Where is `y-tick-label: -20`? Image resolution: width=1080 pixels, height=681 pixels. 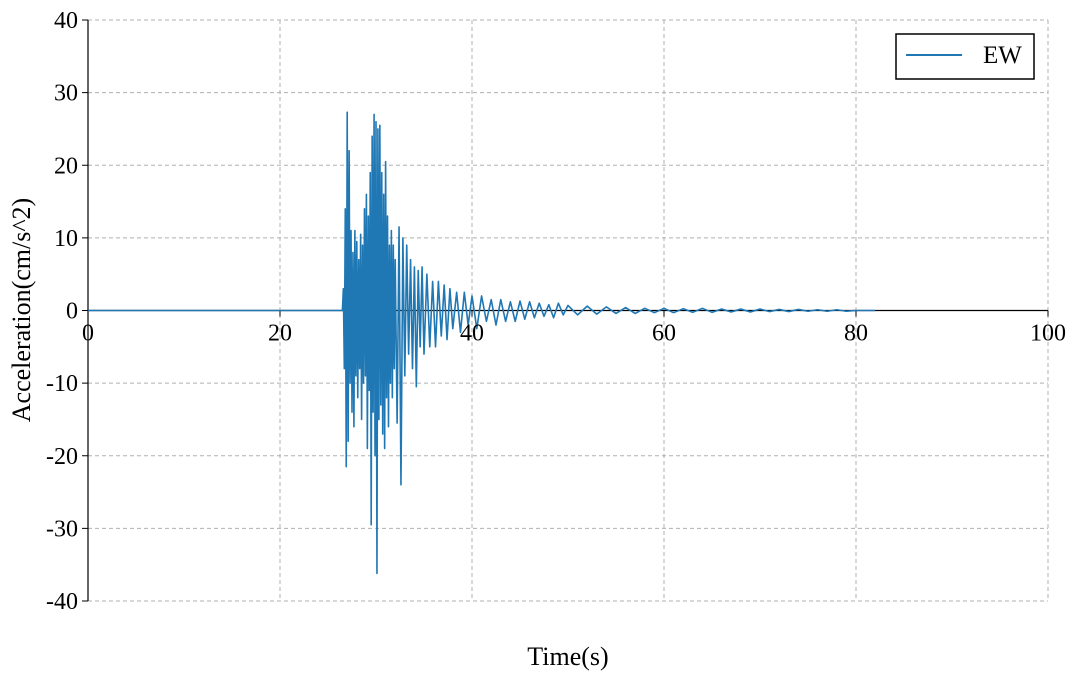 y-tick-label: -20 is located at coordinates (62, 457).